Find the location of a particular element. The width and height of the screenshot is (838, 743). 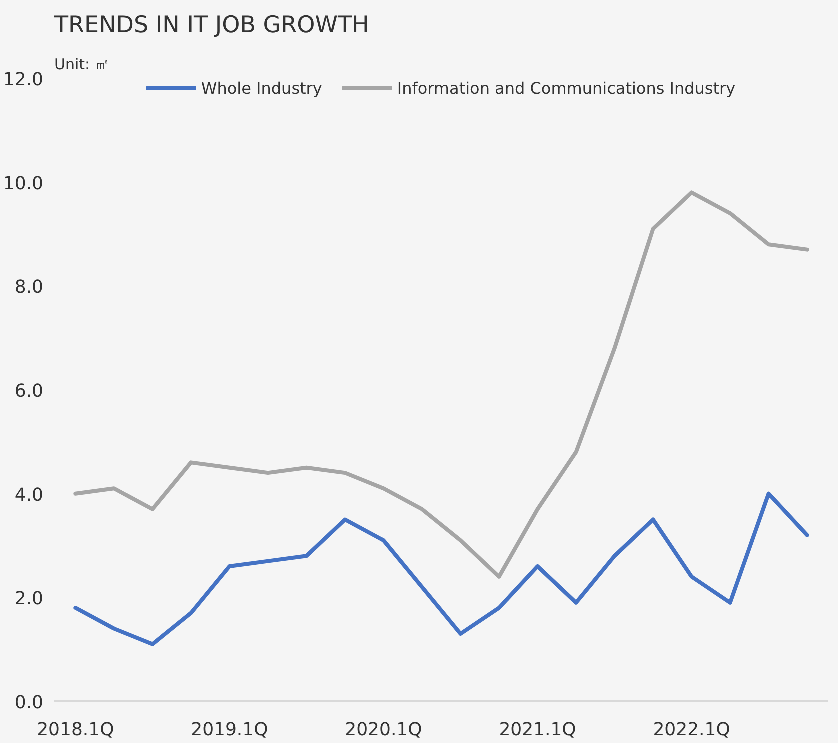

x-tick-label: 2018.1Q is located at coordinates (75, 730).